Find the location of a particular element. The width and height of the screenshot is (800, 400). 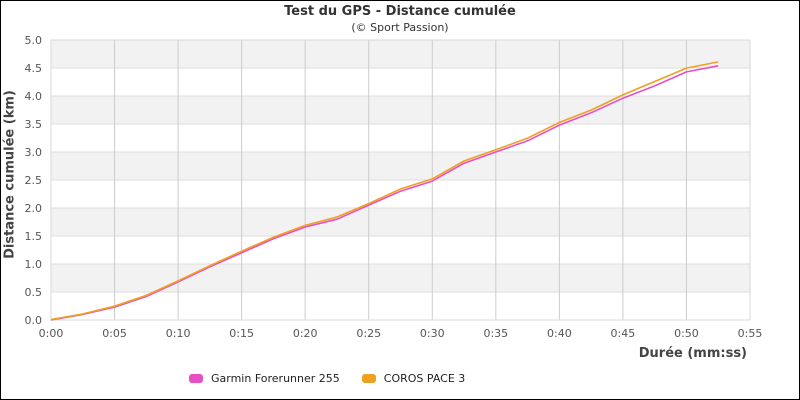

y-tick-label: 0.5 is located at coordinates (34, 292).